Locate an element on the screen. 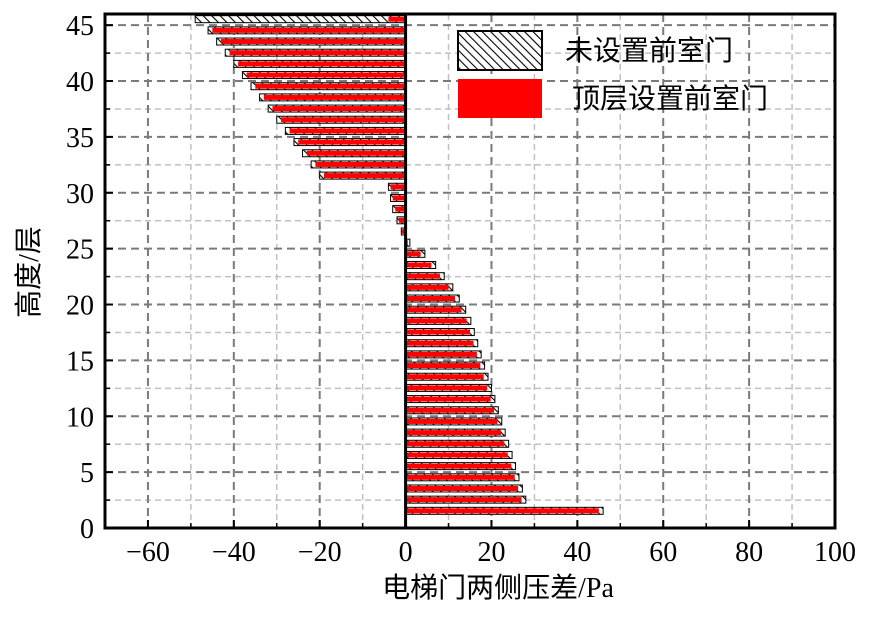  y-tick-label: 5 is located at coordinates (87, 473).